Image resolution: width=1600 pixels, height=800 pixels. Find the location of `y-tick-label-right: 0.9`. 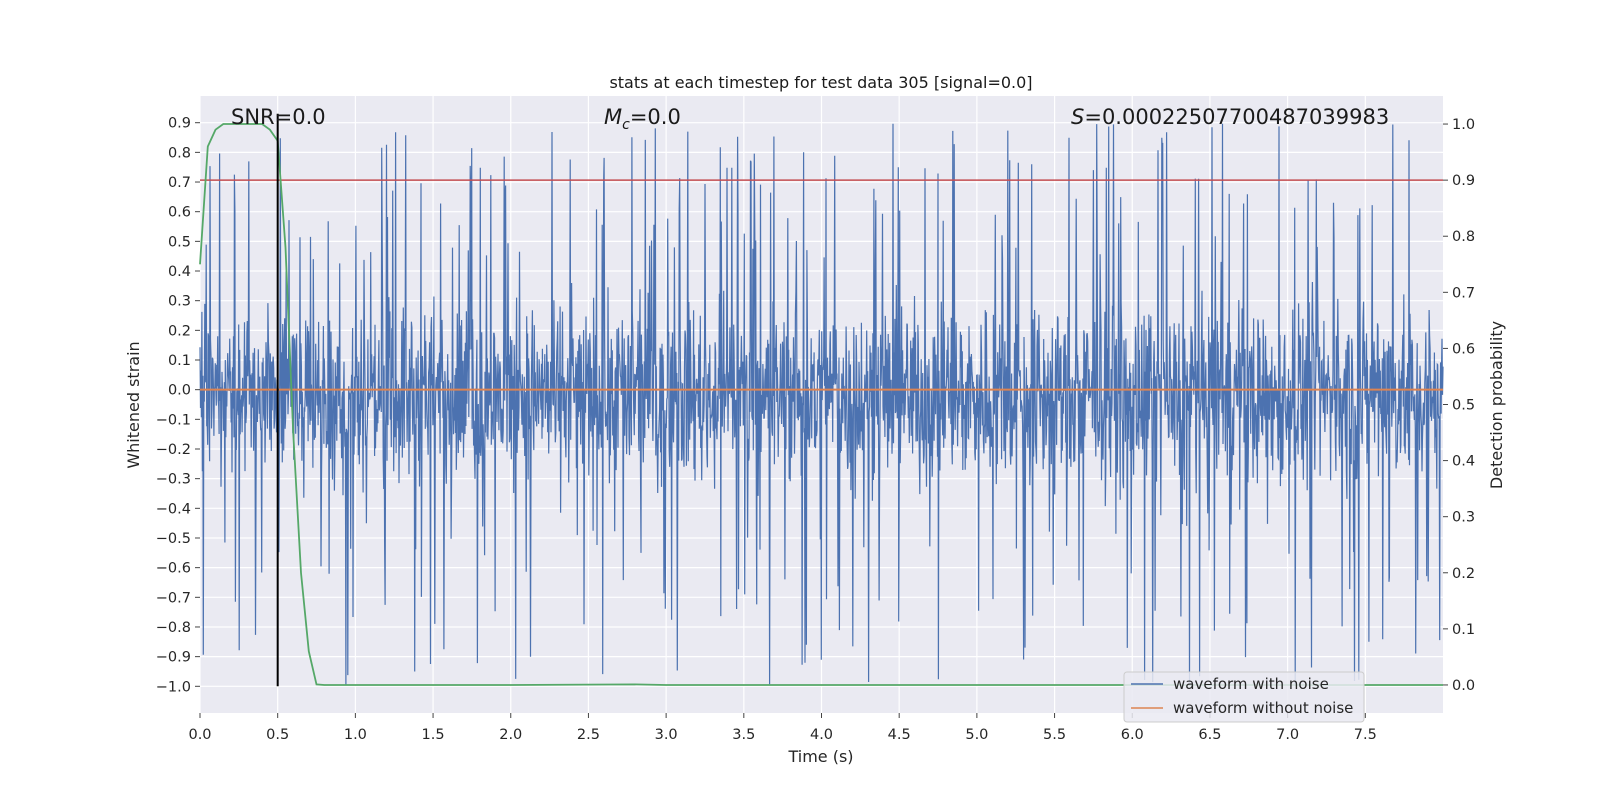

y-tick-label-right: 0.9 is located at coordinates (1463, 181).